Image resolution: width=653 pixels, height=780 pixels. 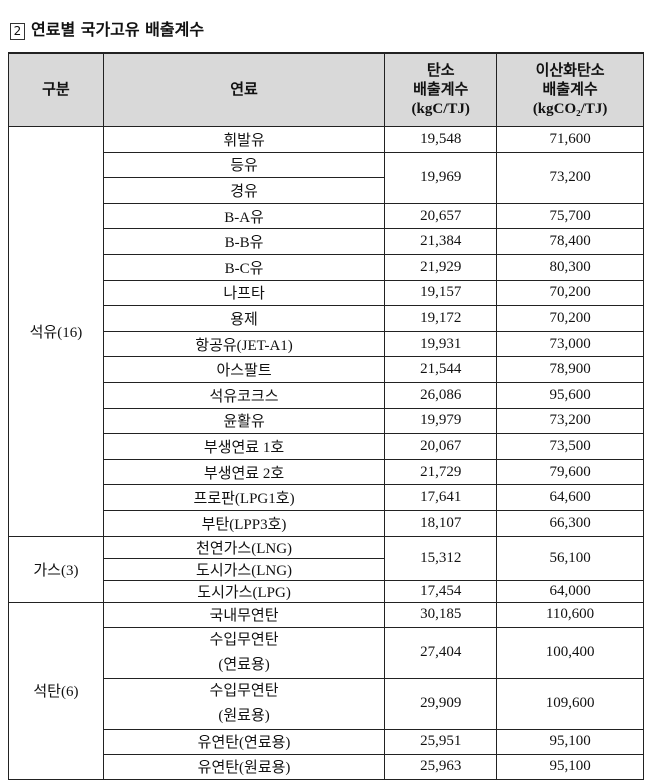 What do you see at coordinates (244, 139) in the screenshot?
I see `fuel-cell: 휘발유` at bounding box center [244, 139].